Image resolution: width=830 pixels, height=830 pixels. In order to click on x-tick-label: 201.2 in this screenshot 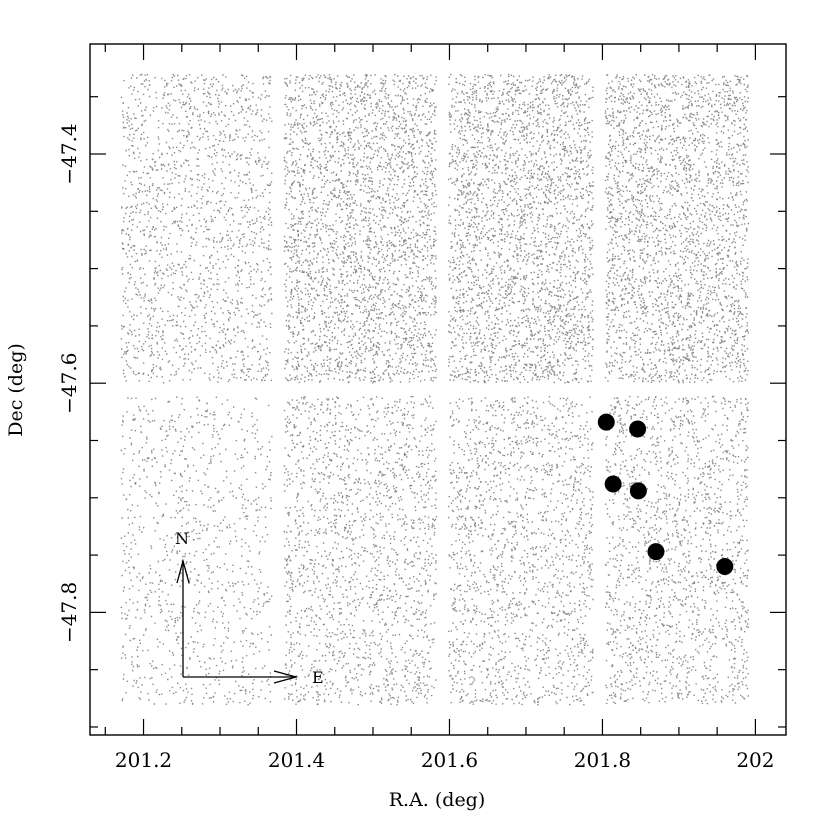, I will do `click(143, 760)`.